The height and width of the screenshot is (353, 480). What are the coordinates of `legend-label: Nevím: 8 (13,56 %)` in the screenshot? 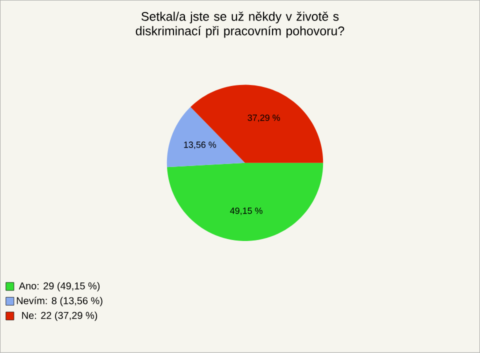 It's located at (59, 301).